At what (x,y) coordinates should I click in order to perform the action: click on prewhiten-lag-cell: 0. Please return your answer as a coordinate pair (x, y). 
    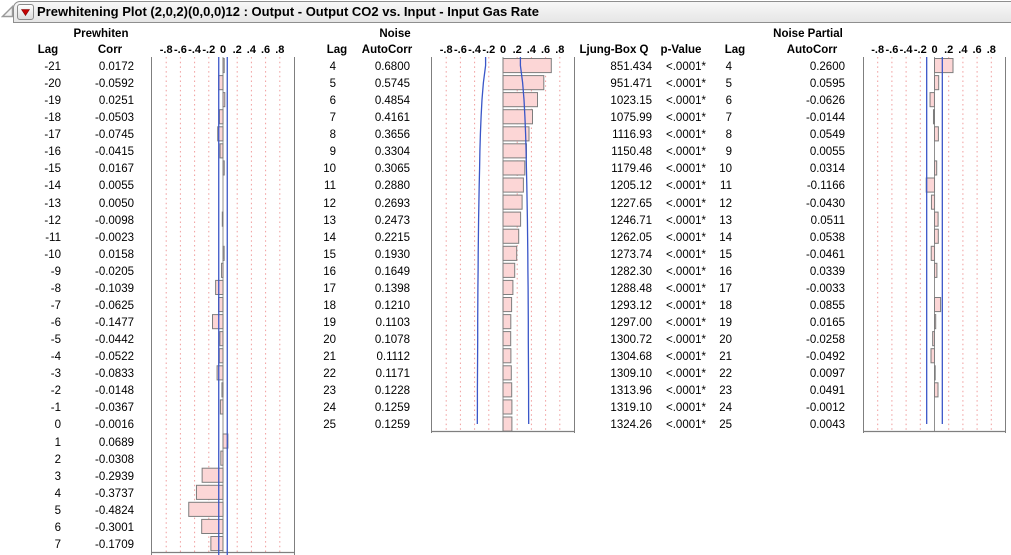
    Looking at the image, I should click on (57, 425).